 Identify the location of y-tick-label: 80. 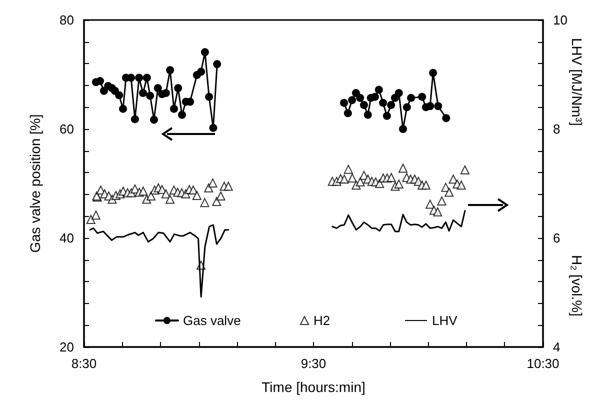
(67, 20).